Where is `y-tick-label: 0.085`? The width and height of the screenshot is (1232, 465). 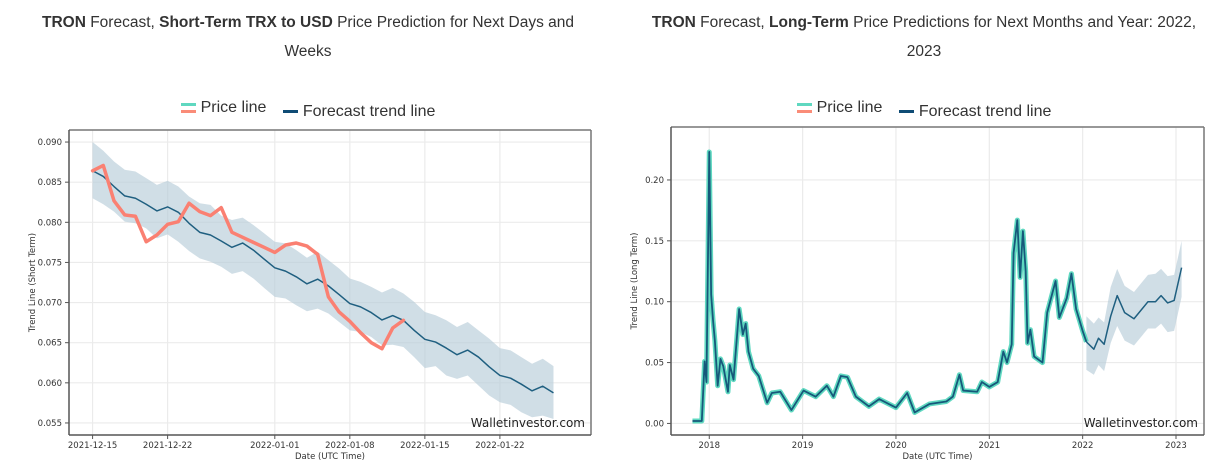 y-tick-label: 0.085 is located at coordinates (50, 183).